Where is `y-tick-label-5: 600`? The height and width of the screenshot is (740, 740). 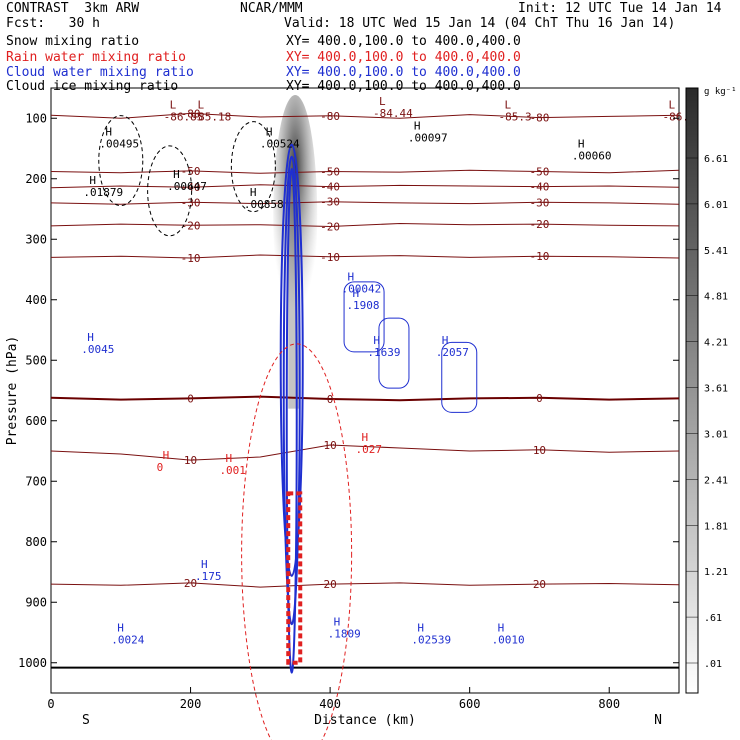 y-tick-label-5: 600 is located at coordinates (36, 421).